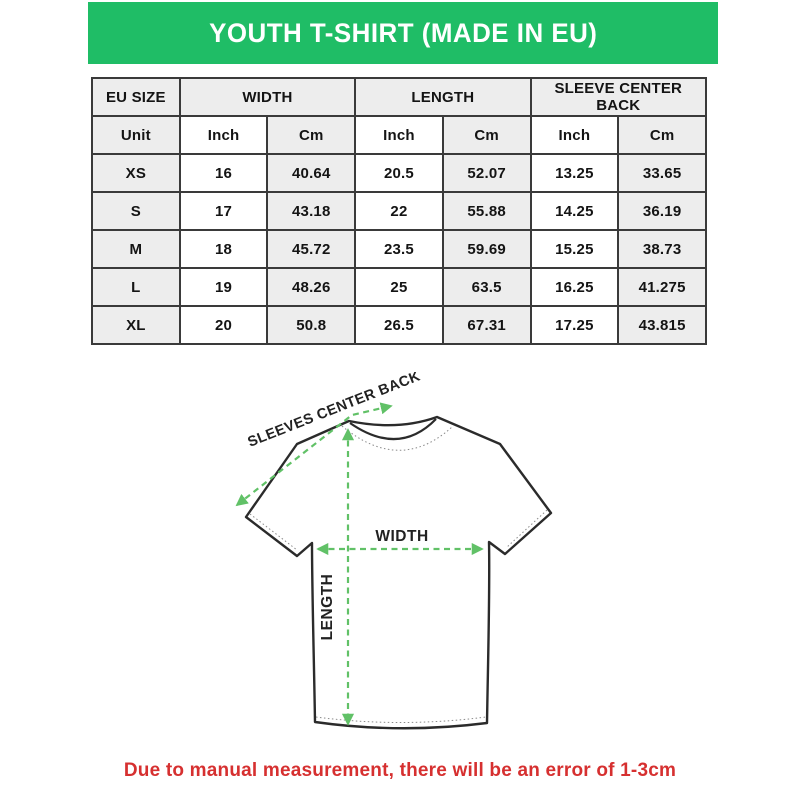  I want to click on value-cell: 20, so click(223, 325).